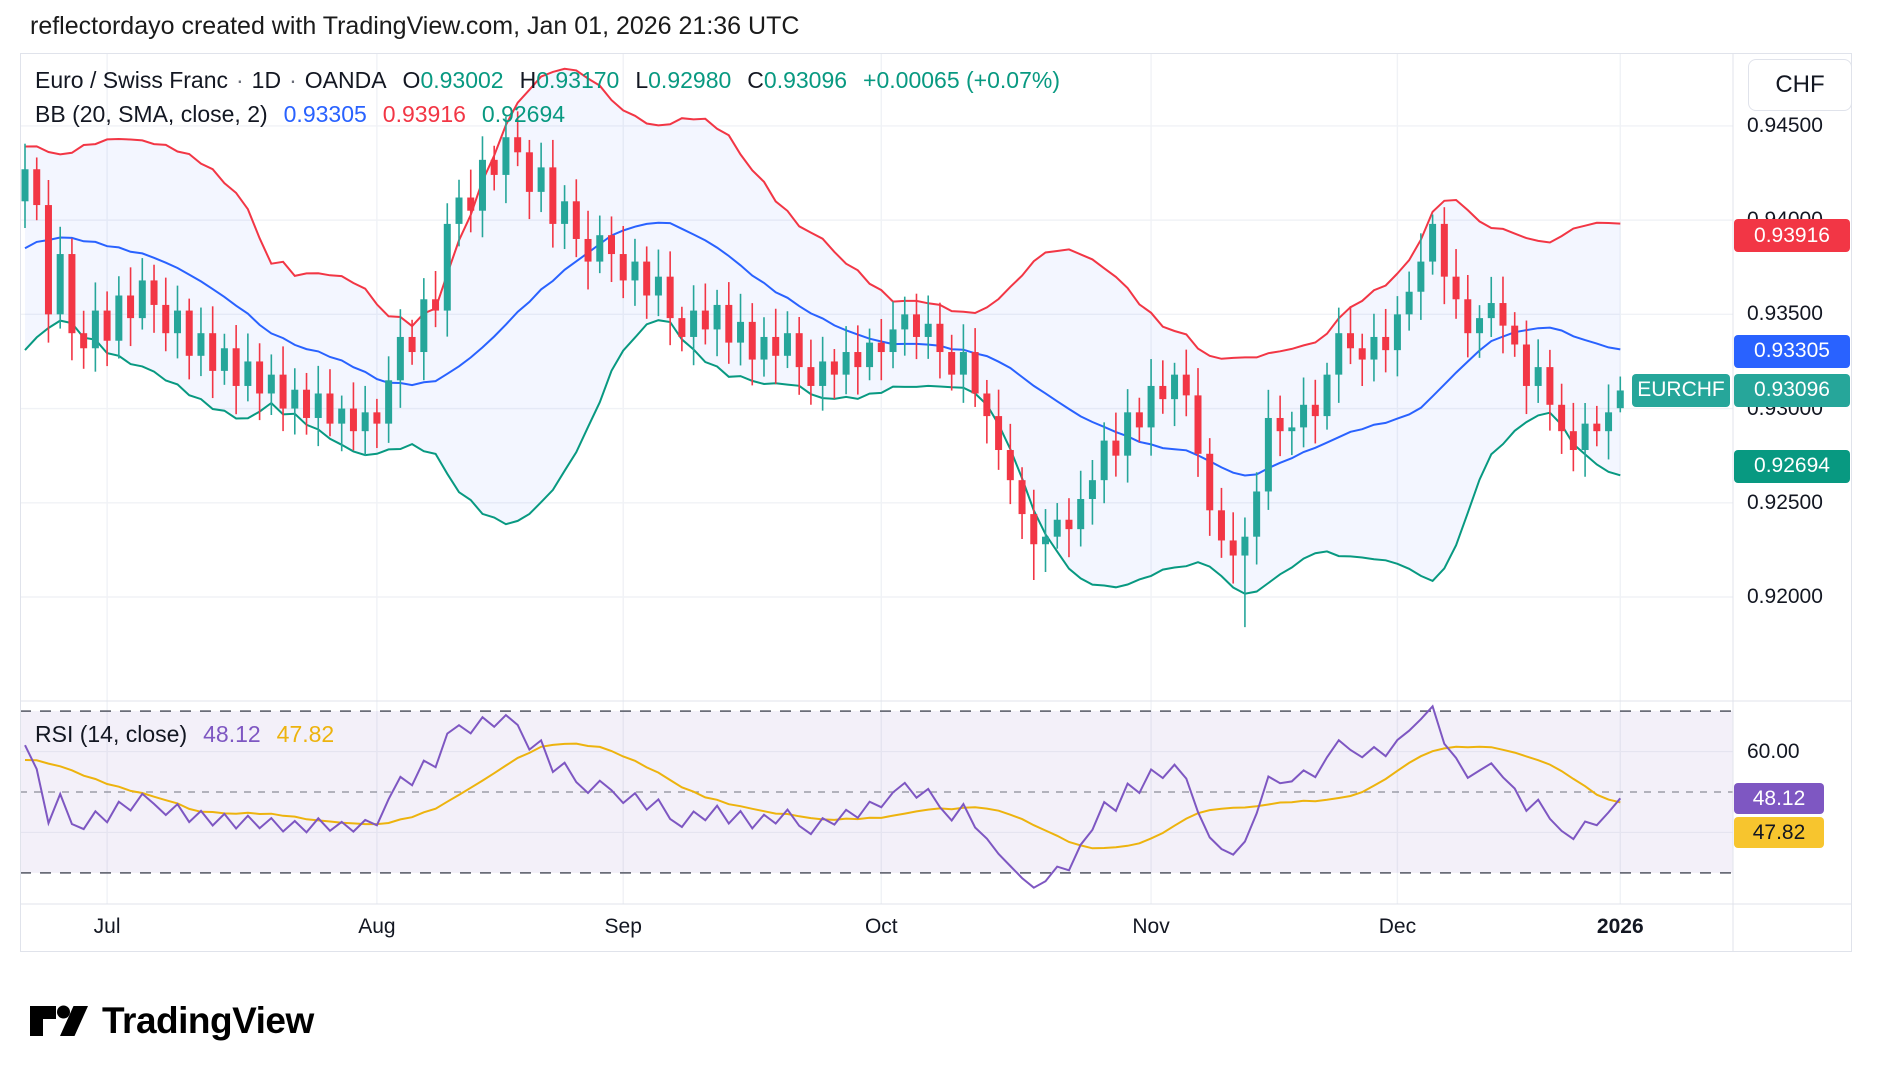 This screenshot has width=1878, height=1080. Describe the element at coordinates (1681, 390) in the screenshot. I see `symbol-price-flag: EURCHF` at that location.